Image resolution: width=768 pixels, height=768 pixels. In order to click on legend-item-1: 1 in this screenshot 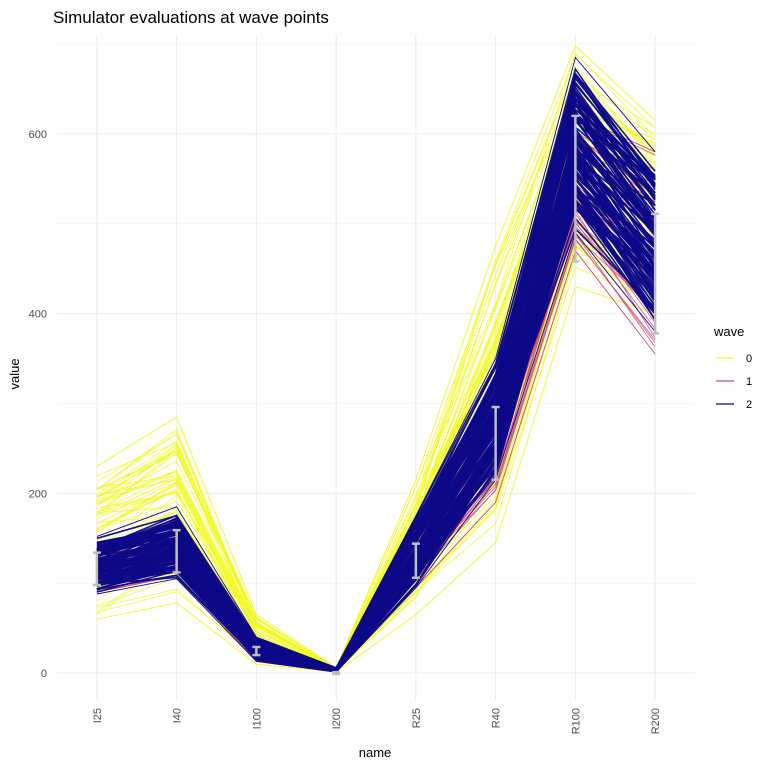, I will do `click(734, 382)`.